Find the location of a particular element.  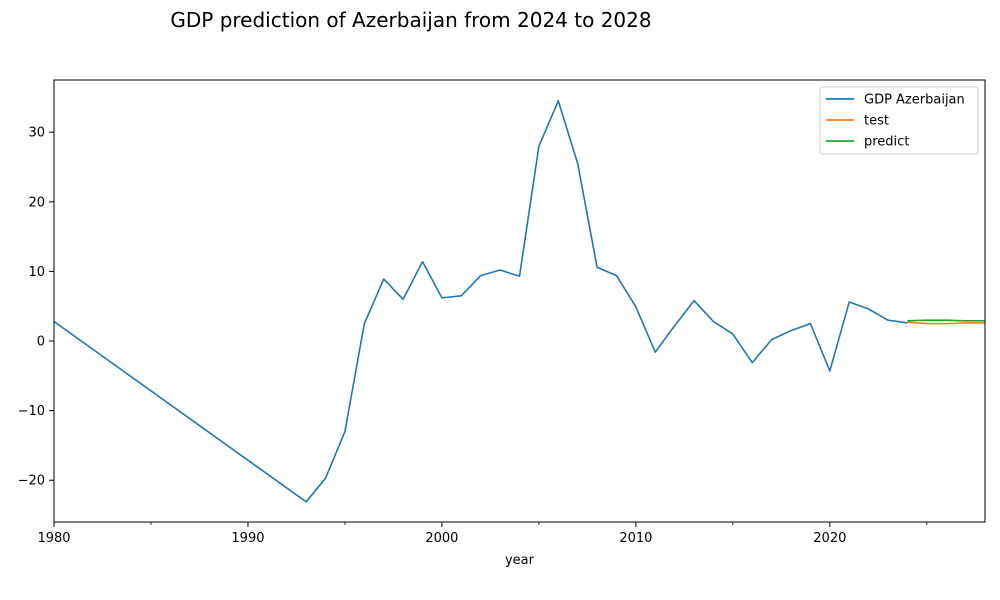

y-tick-label: 30 is located at coordinates (36, 133).